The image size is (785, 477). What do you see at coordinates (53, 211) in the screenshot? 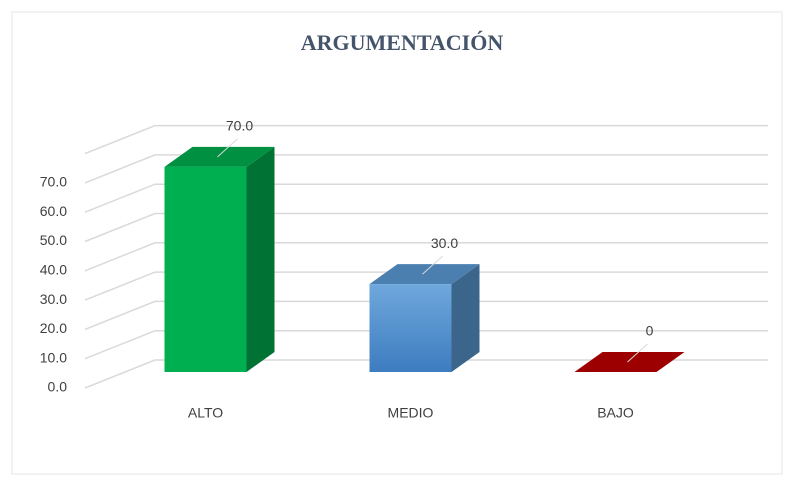
I see `y-tick-label: 60.0` at bounding box center [53, 211].